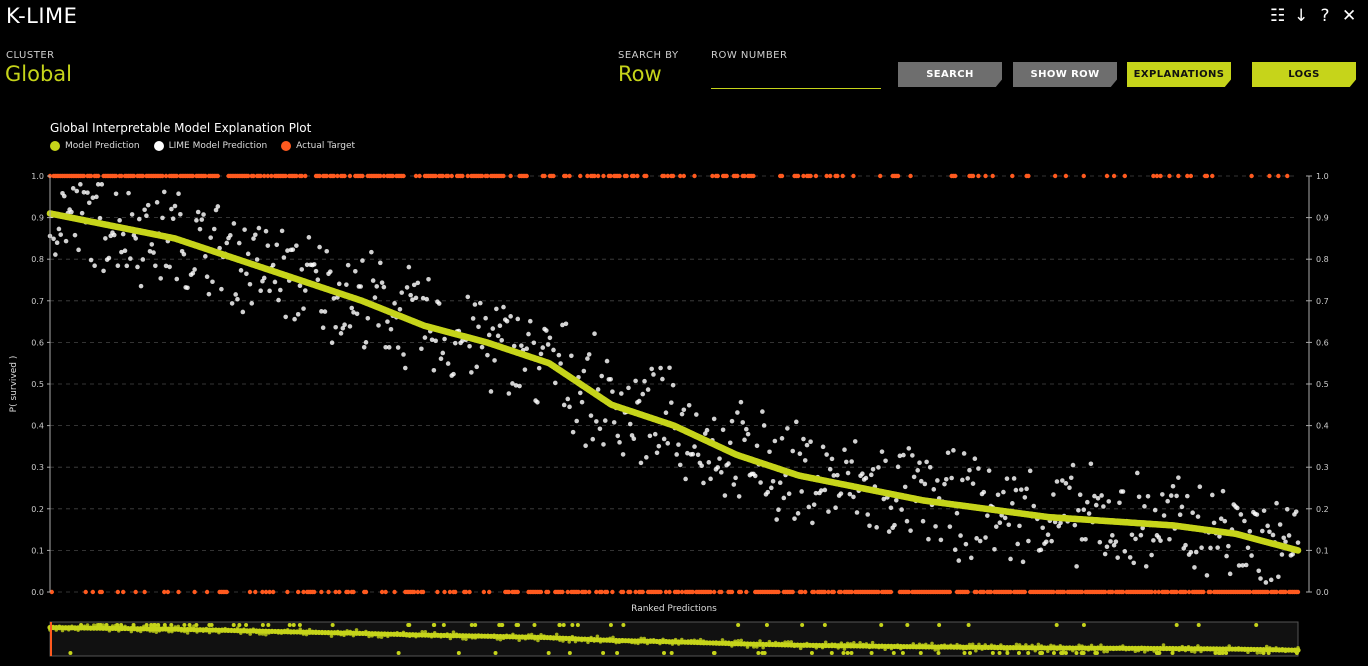 This screenshot has height=666, width=1368. I want to click on y-tick-label-right: 0.5, so click(1322, 384).